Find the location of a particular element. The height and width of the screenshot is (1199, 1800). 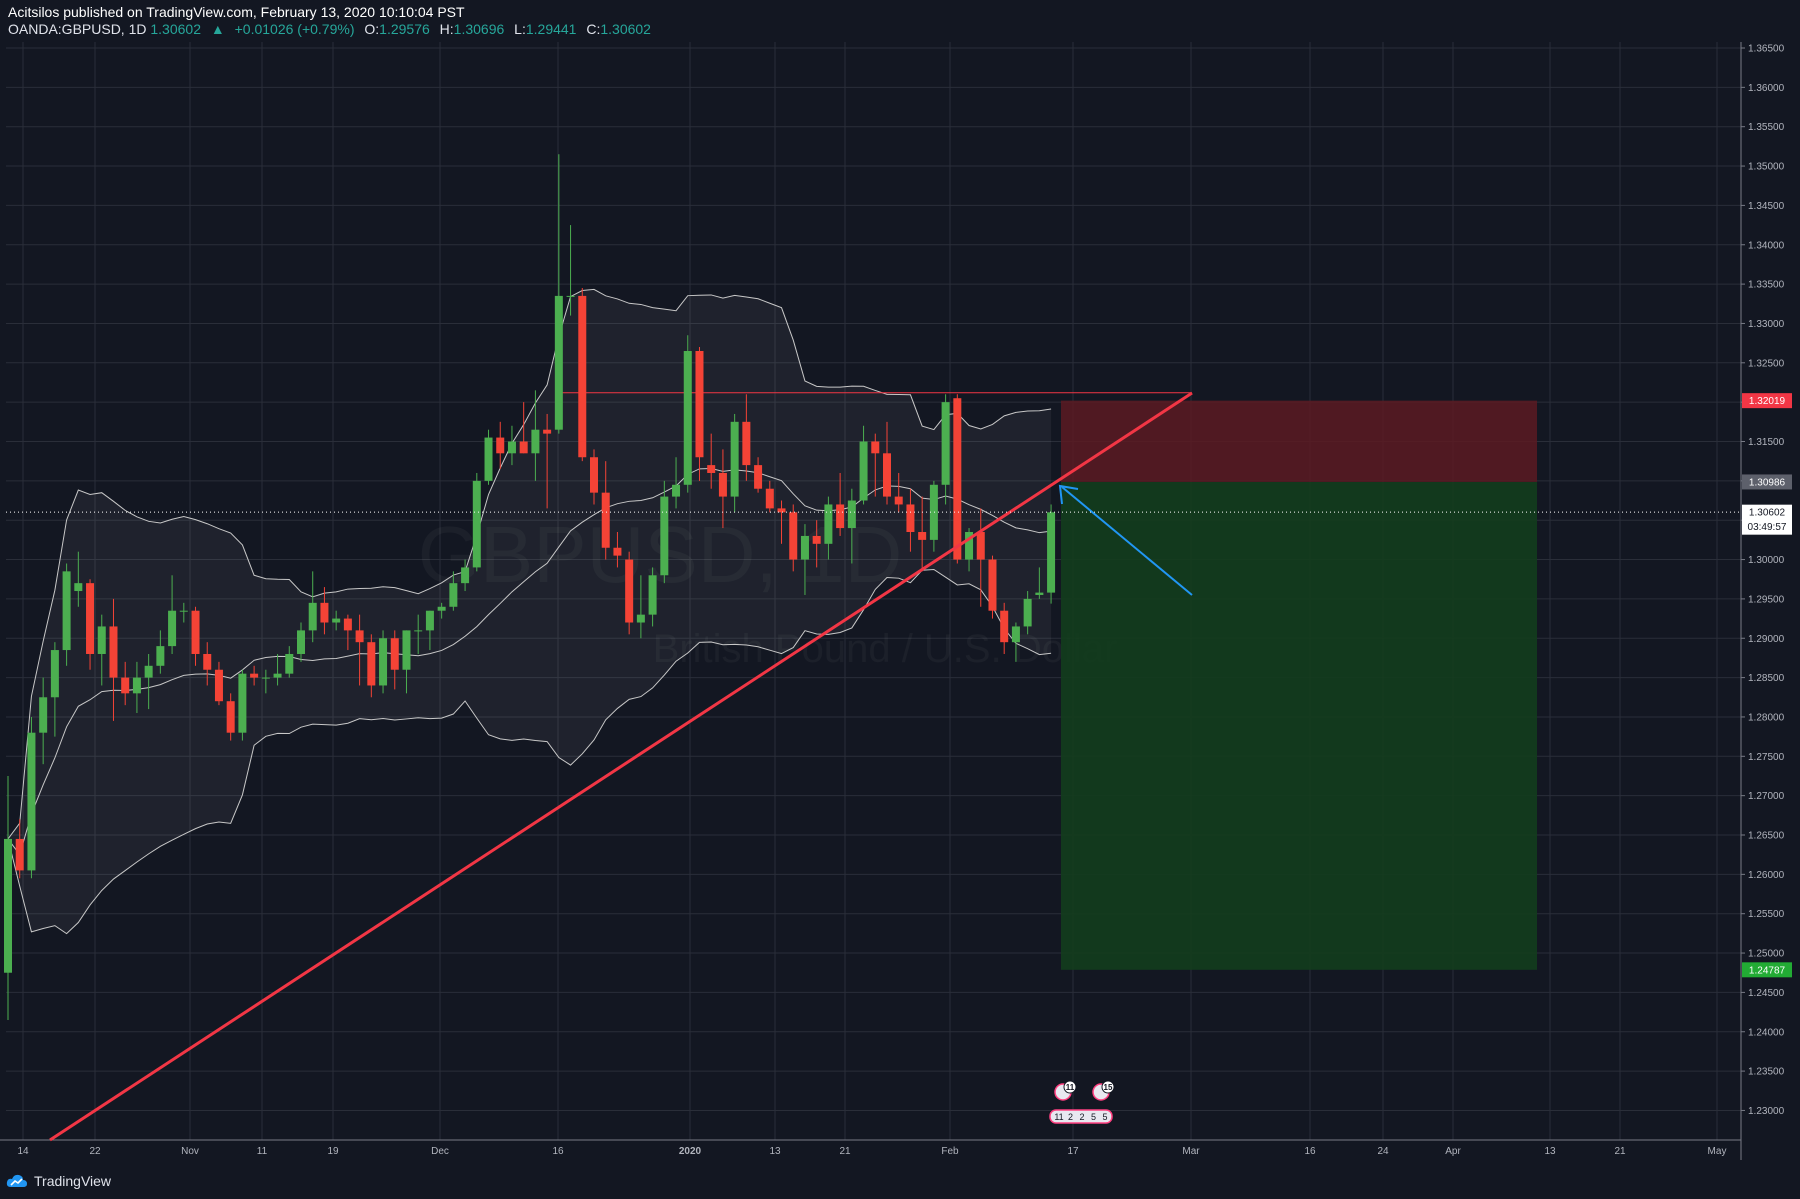

event-group-pill is located at coordinates (1081, 1116).